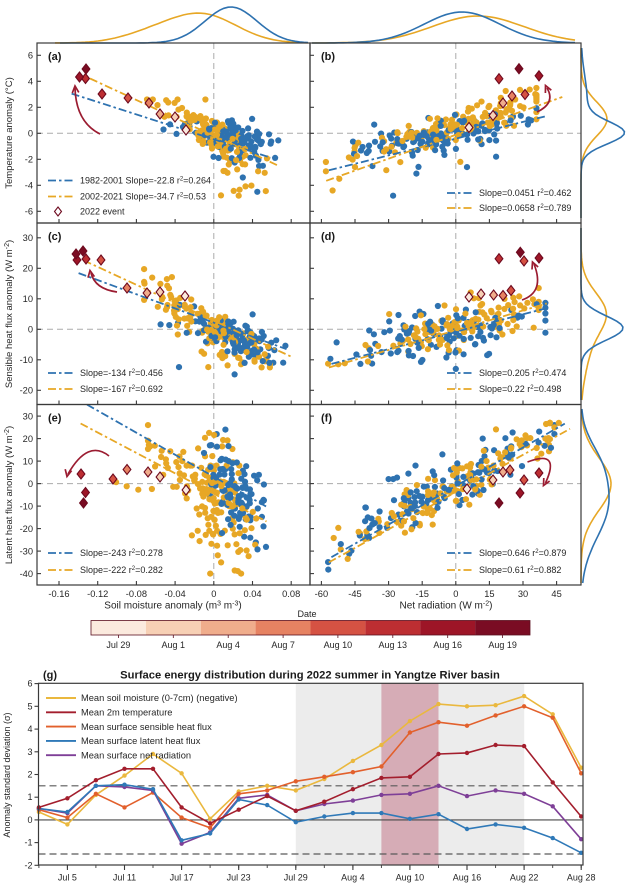 This screenshot has height=891, width=631. What do you see at coordinates (145, 181) in the screenshot?
I see `svg-text: 1982-2001 Slope=-22.8 r2=0.264` at bounding box center [145, 181].